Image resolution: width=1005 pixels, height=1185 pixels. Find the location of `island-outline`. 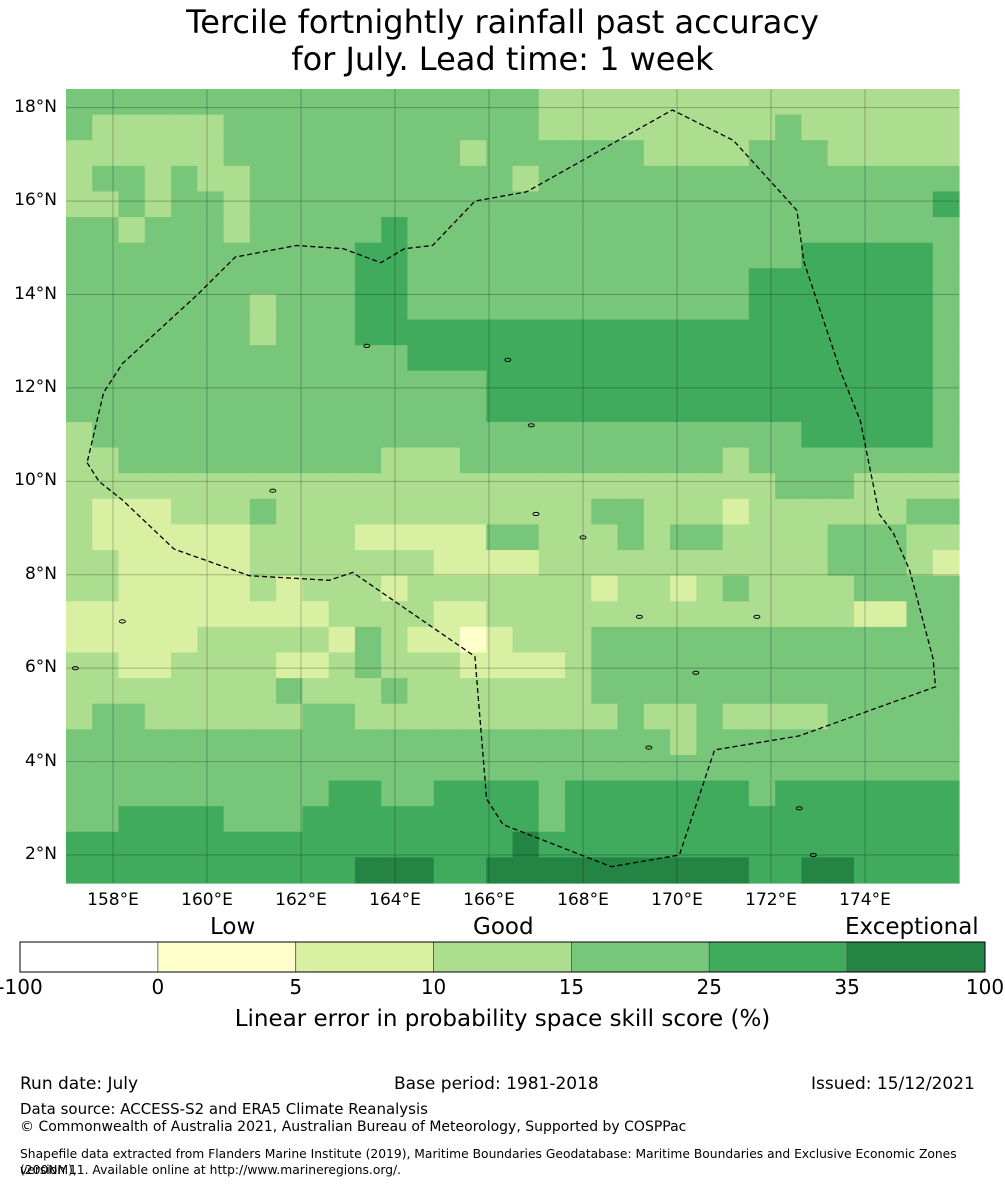

island-outline is located at coordinates (273, 490).